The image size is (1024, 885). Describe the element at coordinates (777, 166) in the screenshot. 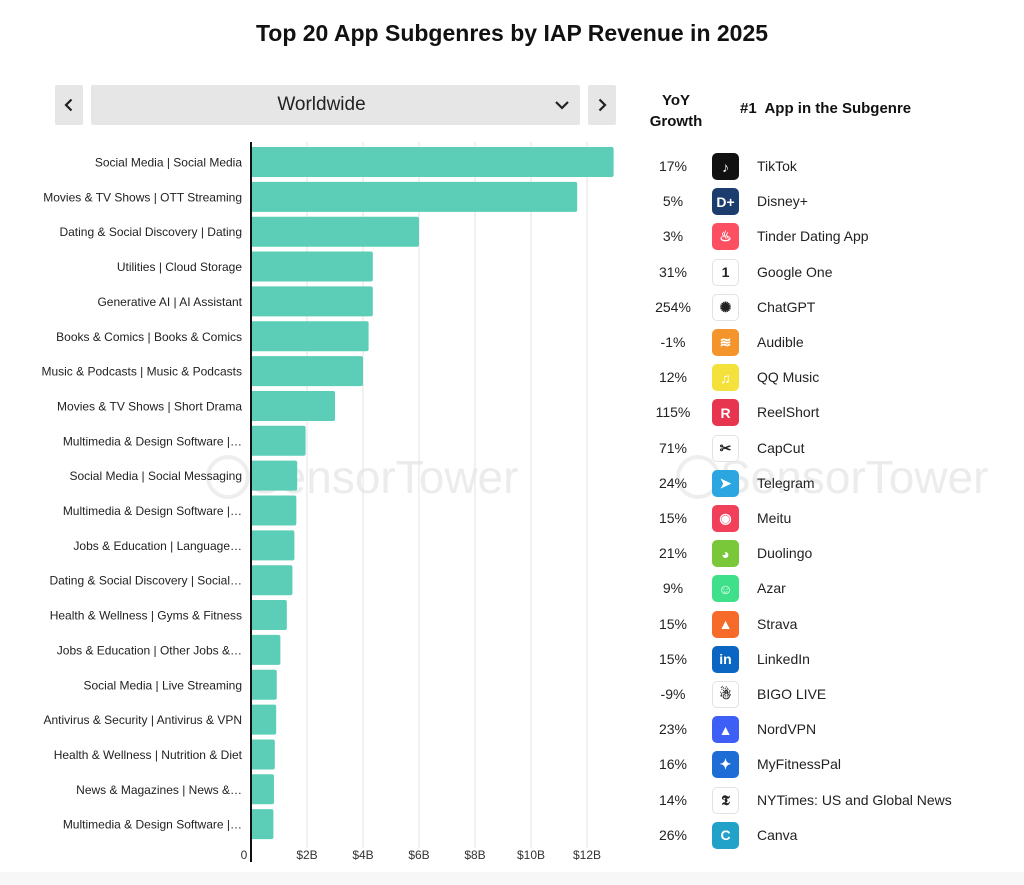

I see `app-name: TikTok` at that location.